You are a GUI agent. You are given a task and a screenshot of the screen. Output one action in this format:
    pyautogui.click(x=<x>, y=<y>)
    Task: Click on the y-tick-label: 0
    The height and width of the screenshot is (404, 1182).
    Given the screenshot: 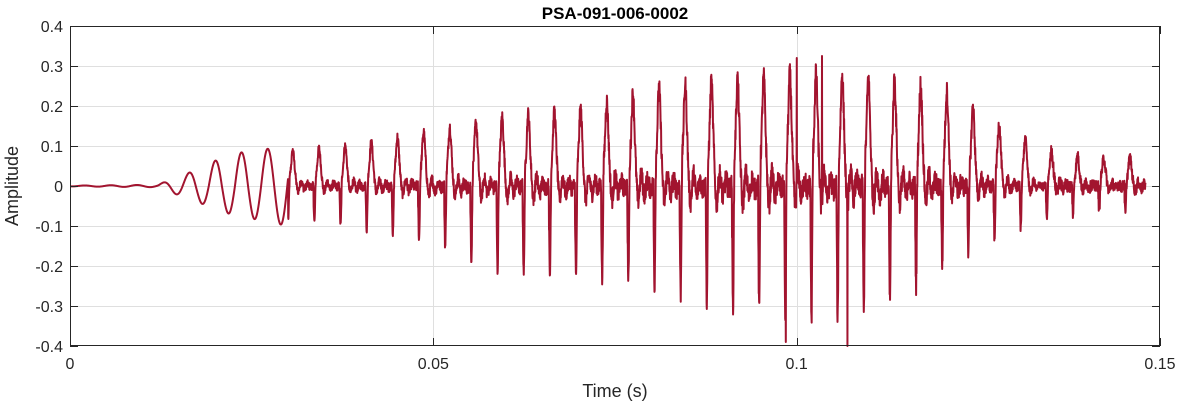 What is the action you would take?
    pyautogui.click(x=58, y=187)
    